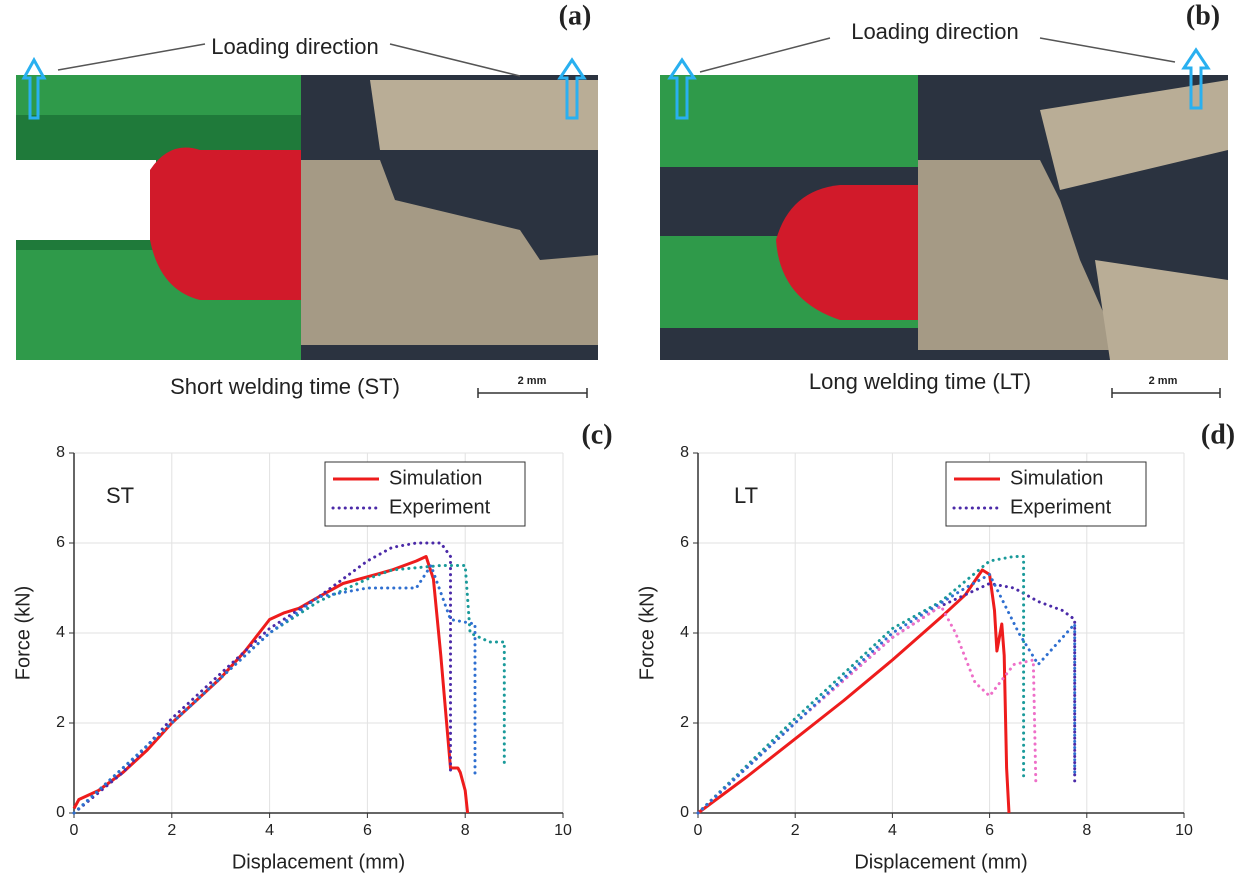 Image resolution: width=1241 pixels, height=884 pixels. What do you see at coordinates (120, 495) in the screenshot?
I see `annotation: ST` at bounding box center [120, 495].